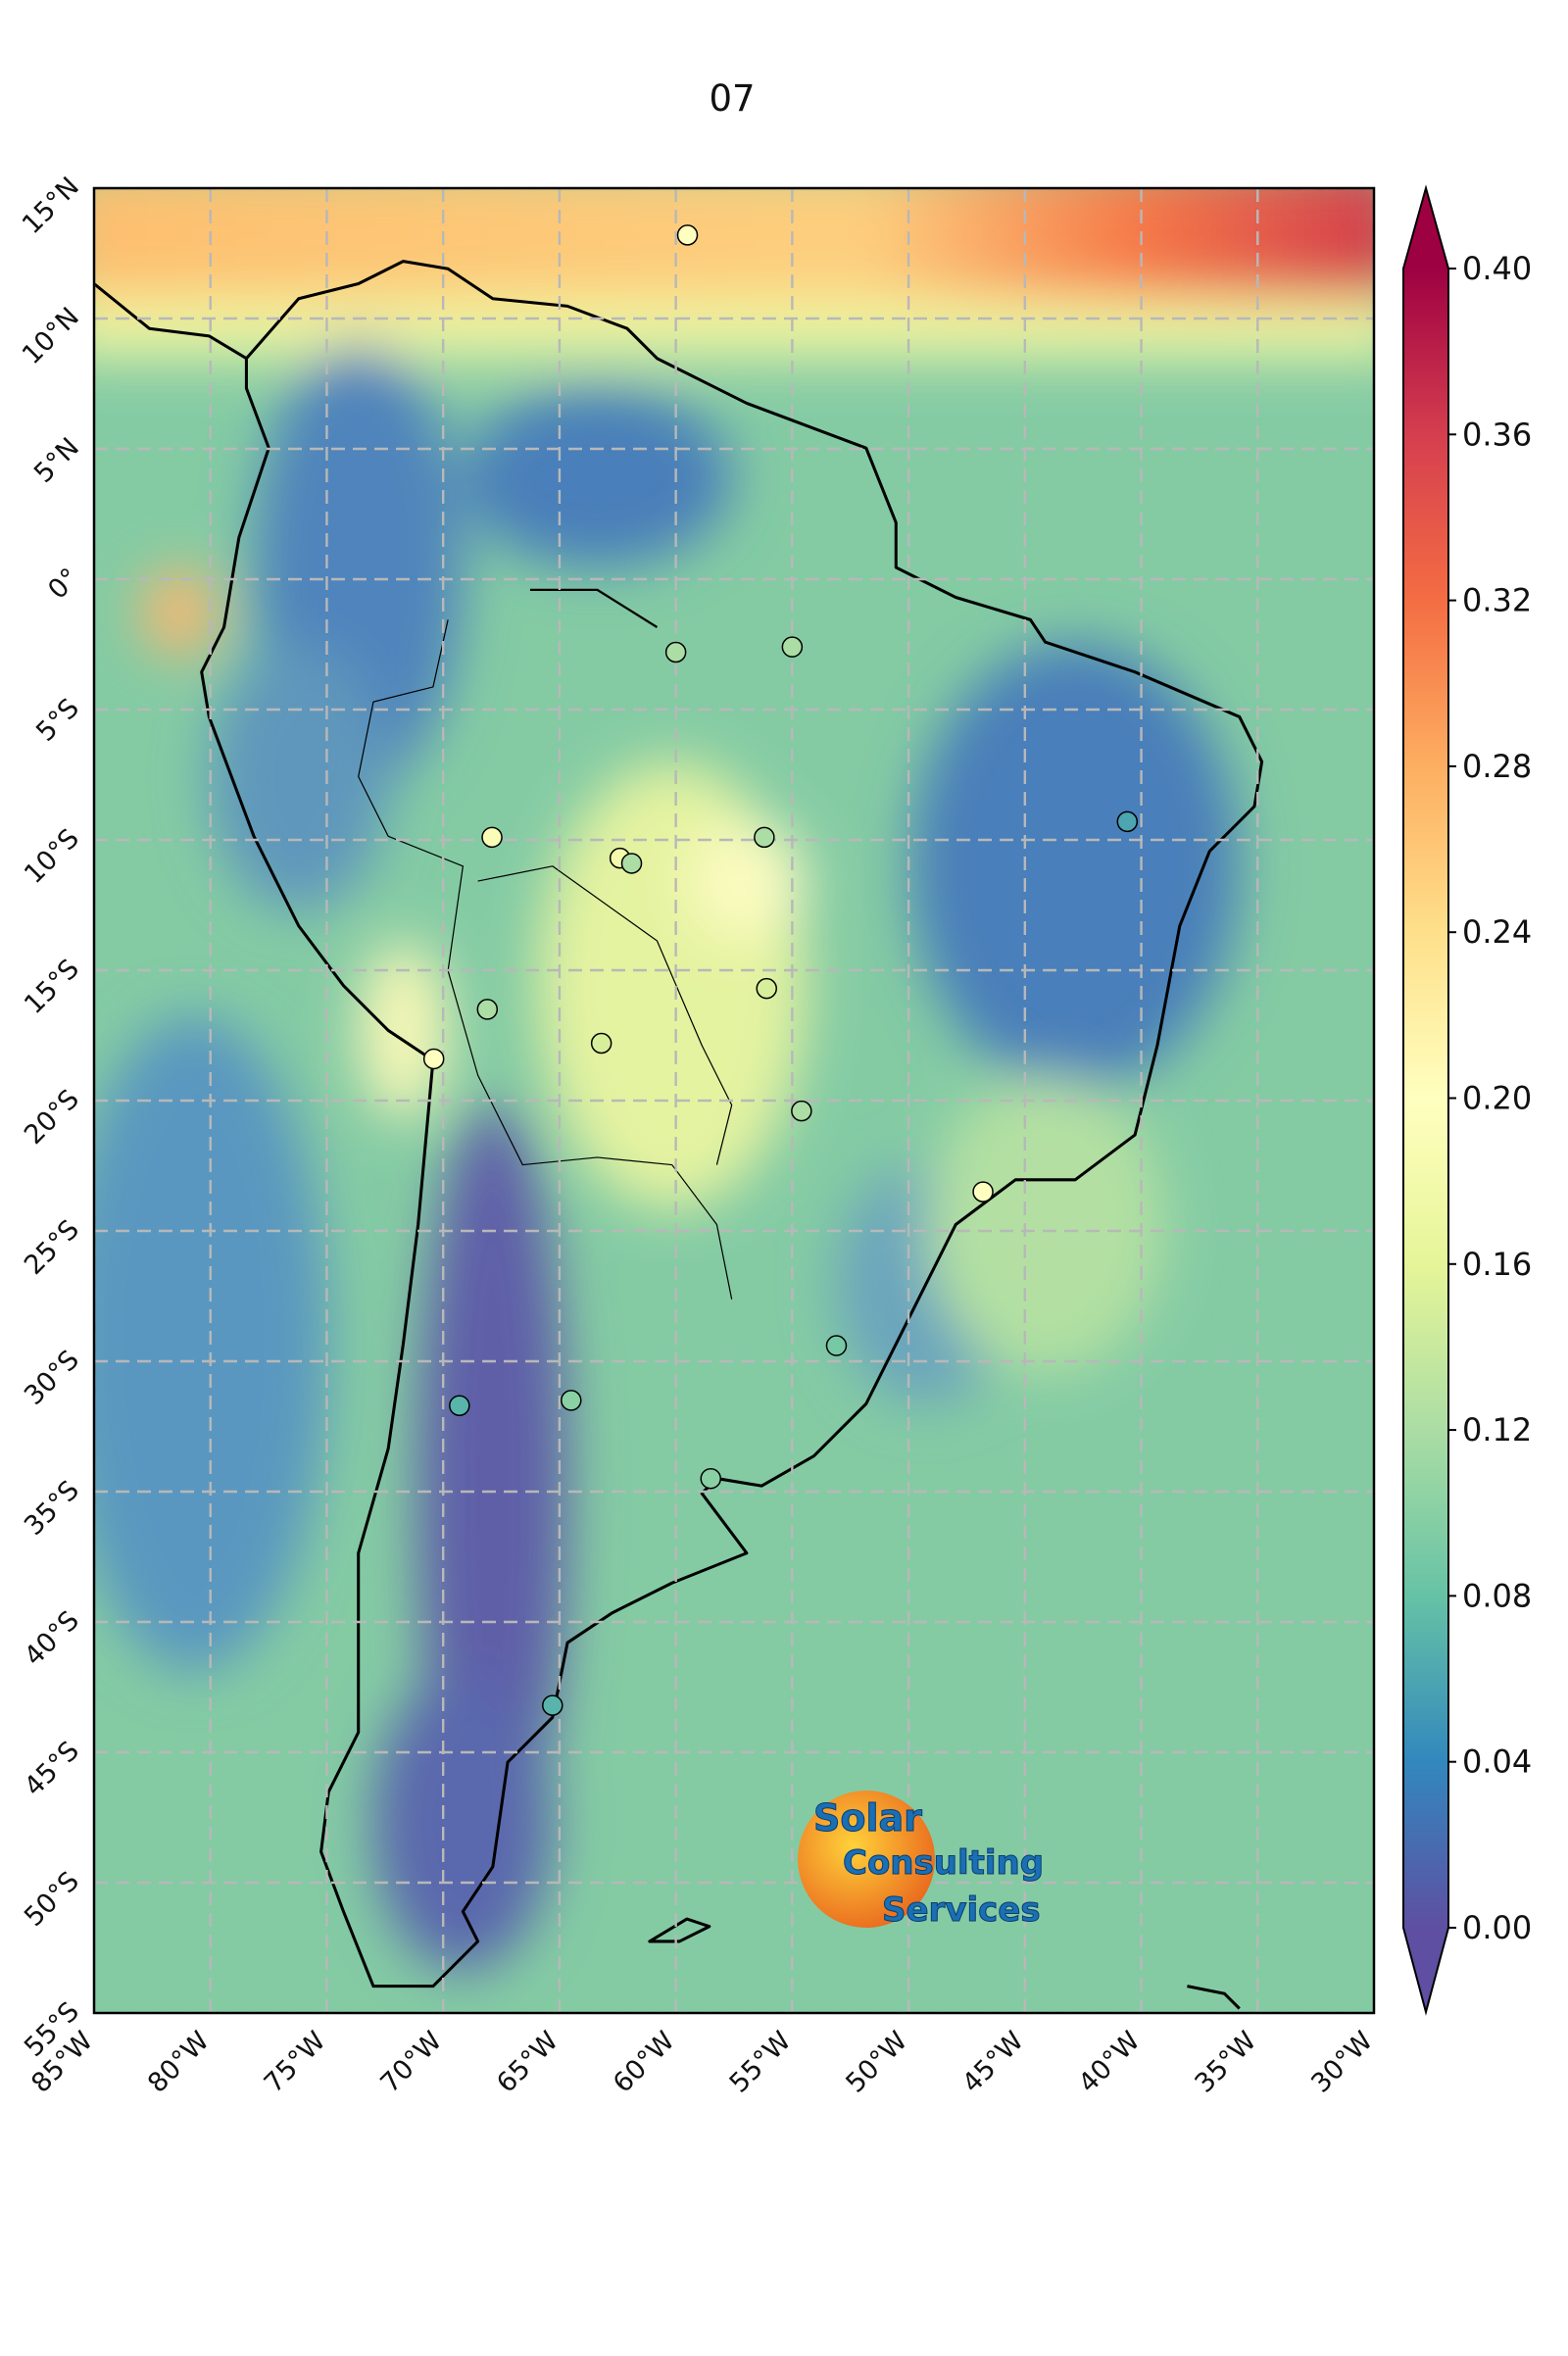 The width and height of the screenshot is (1568, 2356). I want to click on colorbar-tick-label: 0.08, so click(1497, 1595).